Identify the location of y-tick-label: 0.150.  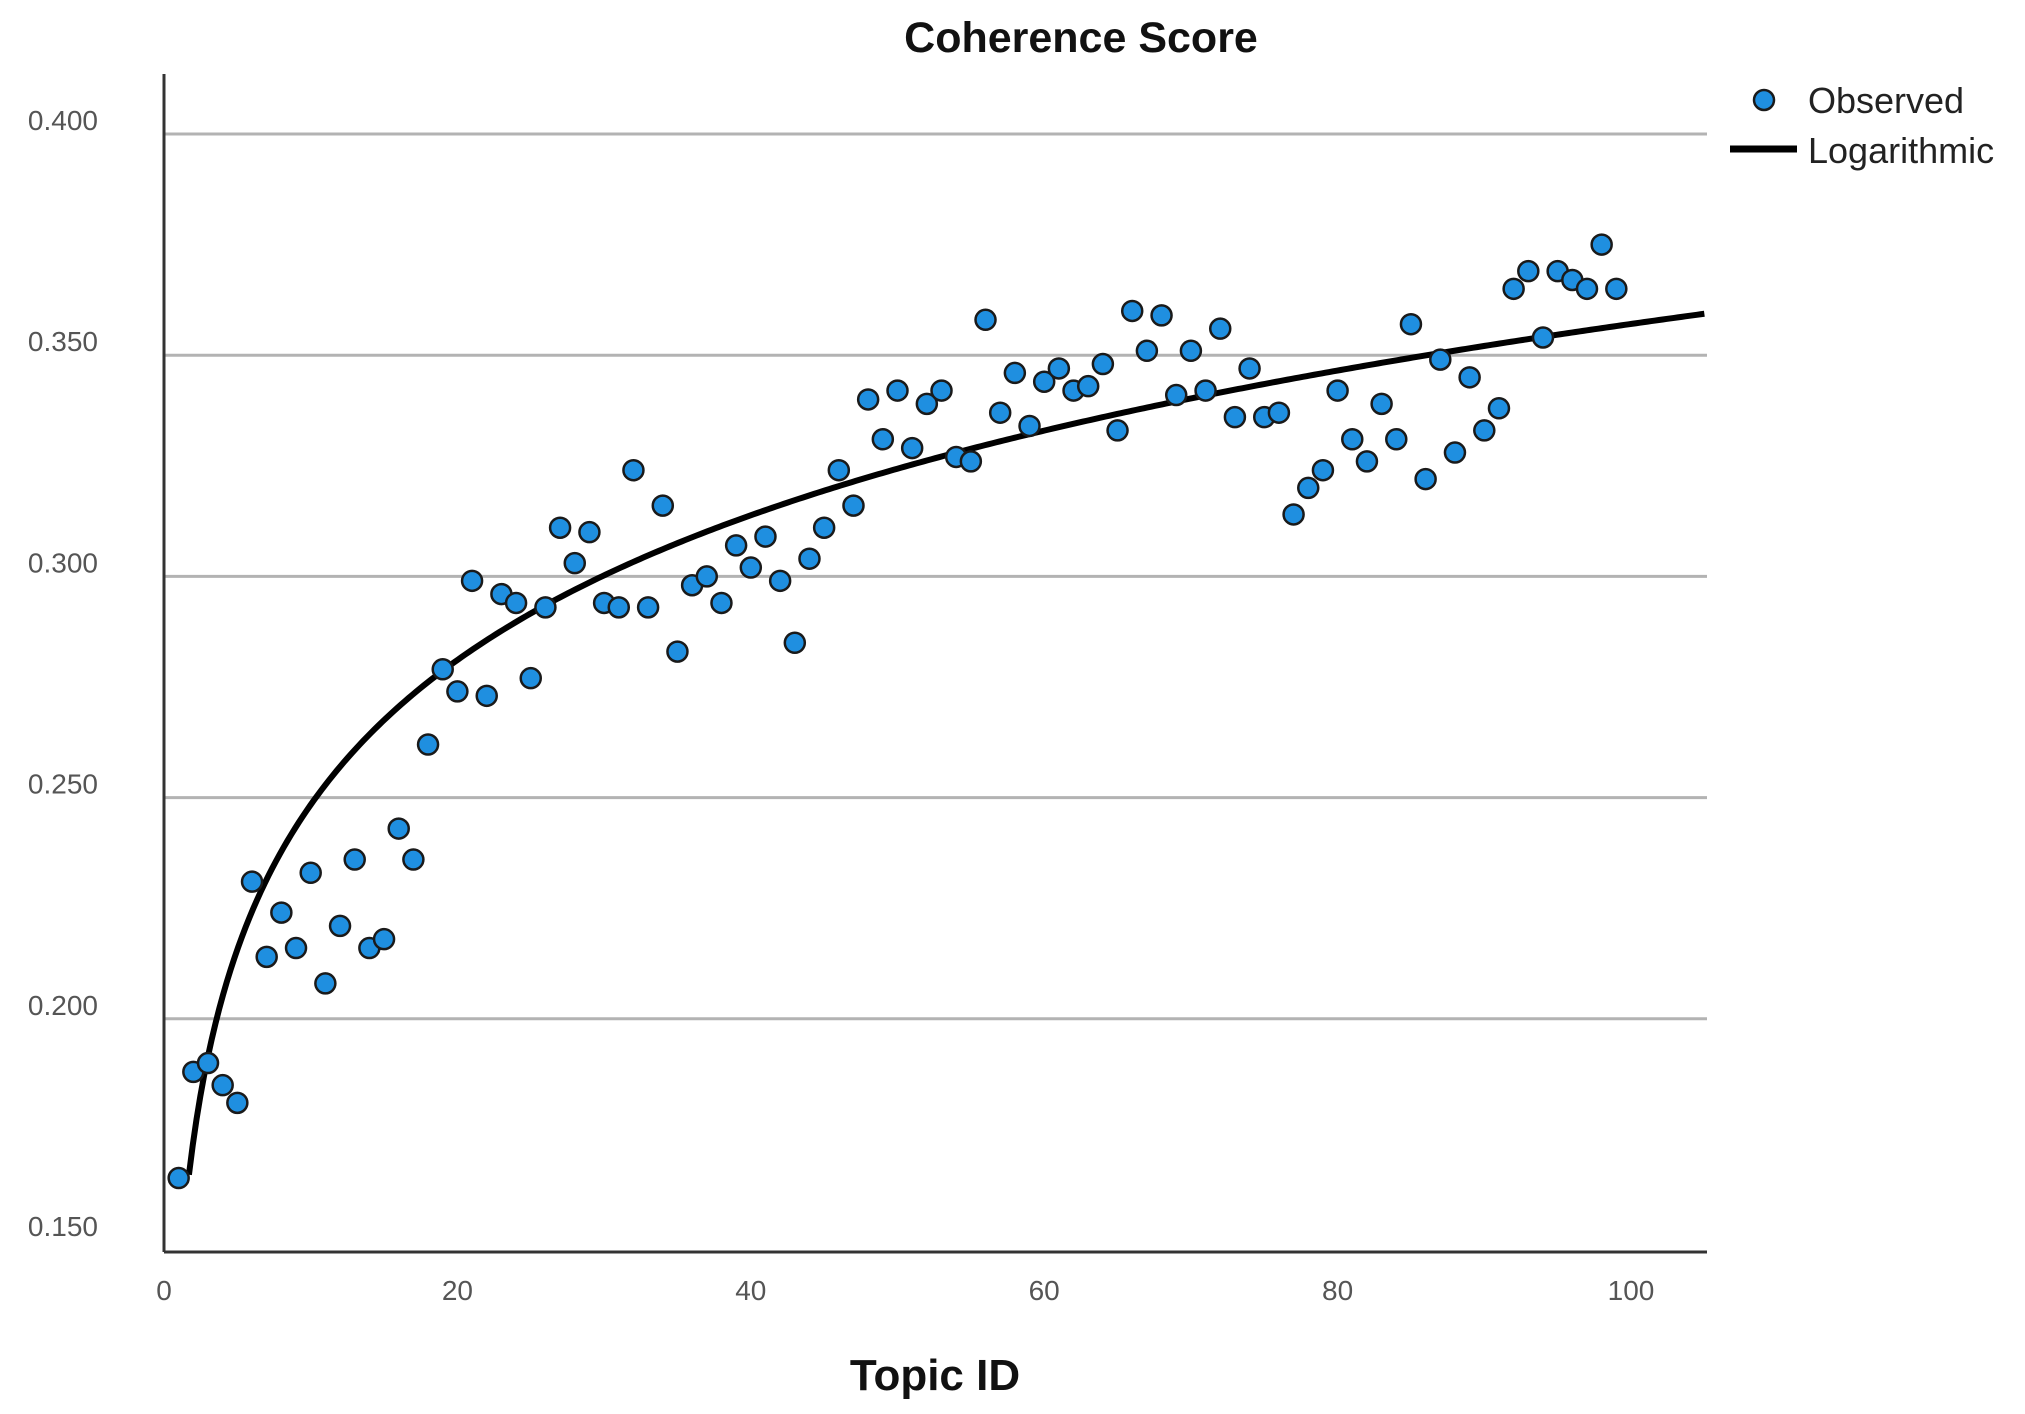
(63, 1226).